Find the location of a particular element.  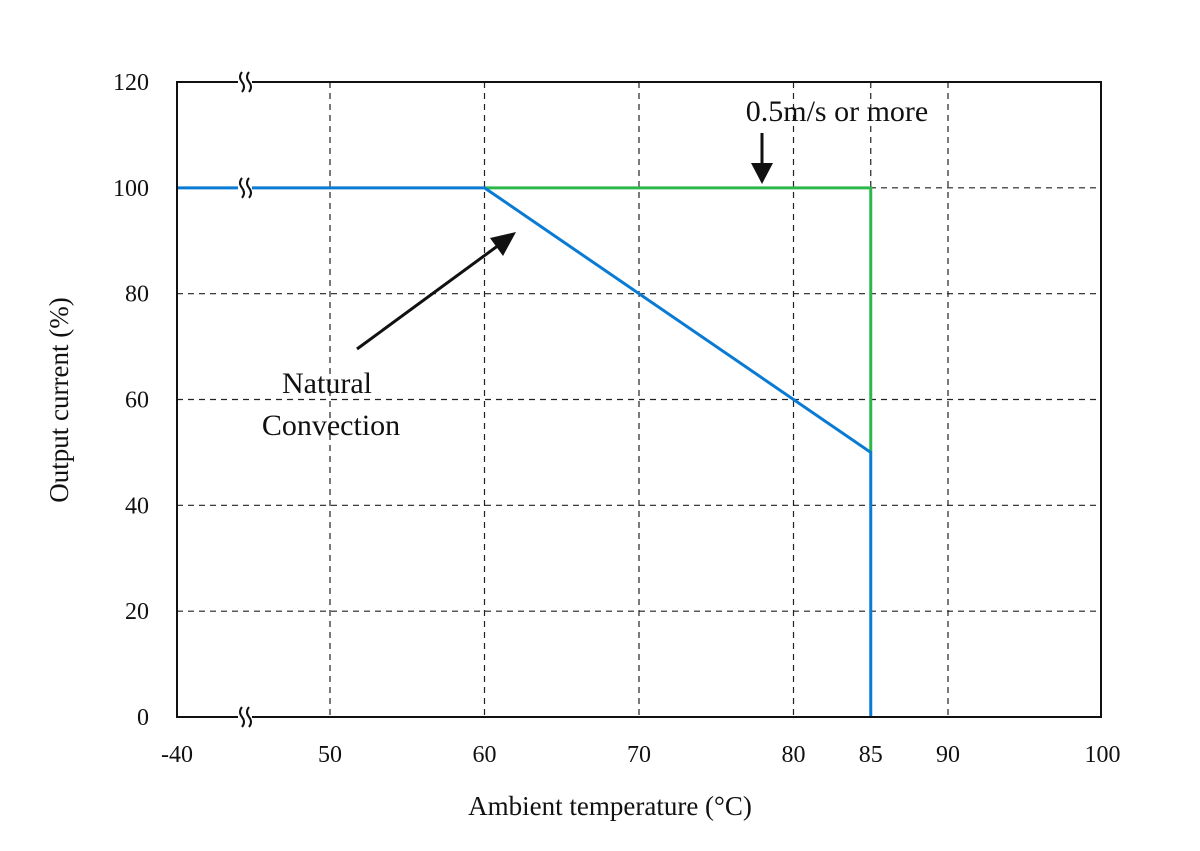

arrowhead-natural-convection is located at coordinates (503, 244).